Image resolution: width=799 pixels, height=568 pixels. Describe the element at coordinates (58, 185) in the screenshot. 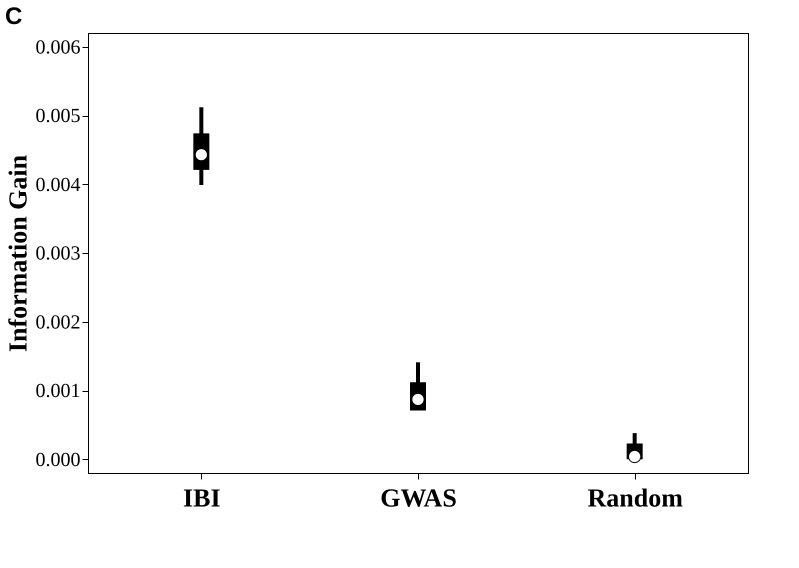

I see `y-tick-label: 0.004` at that location.